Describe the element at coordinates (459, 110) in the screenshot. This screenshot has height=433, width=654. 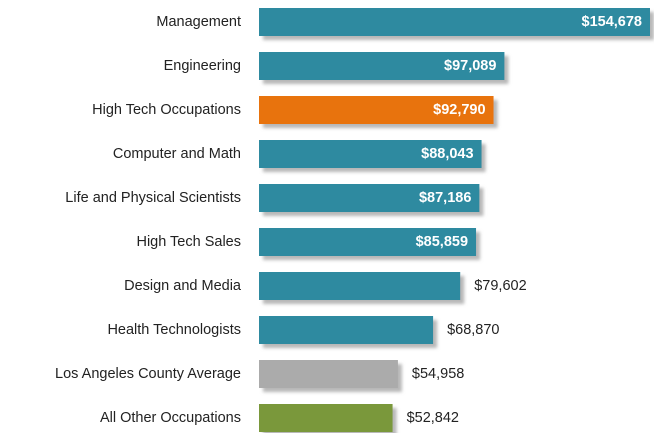
I see `value-label: $92,790` at that location.